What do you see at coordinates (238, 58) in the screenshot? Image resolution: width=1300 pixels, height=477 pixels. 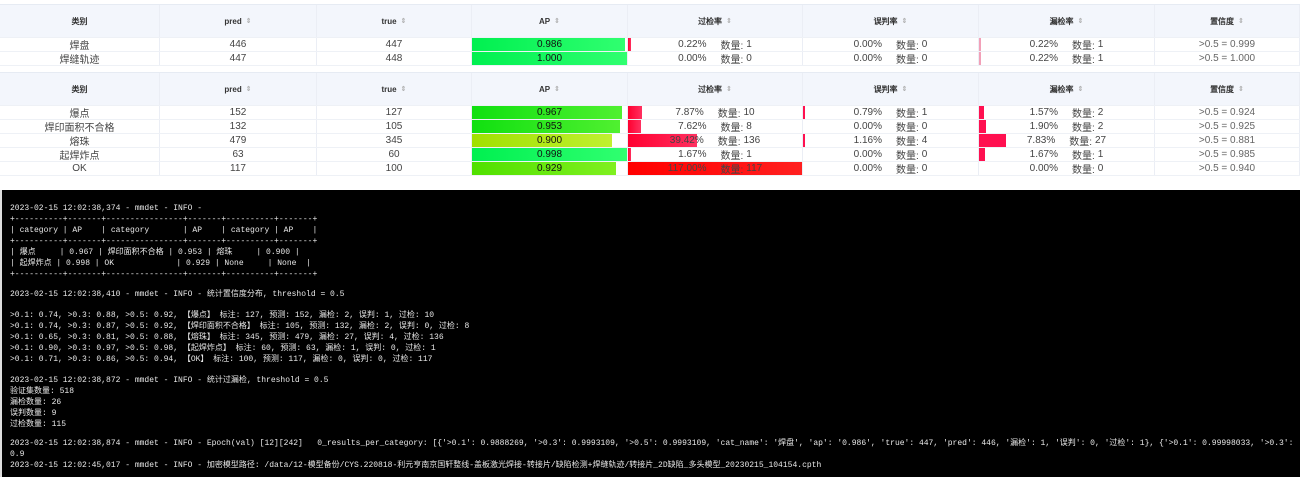 I see `cell-pred: 447` at bounding box center [238, 58].